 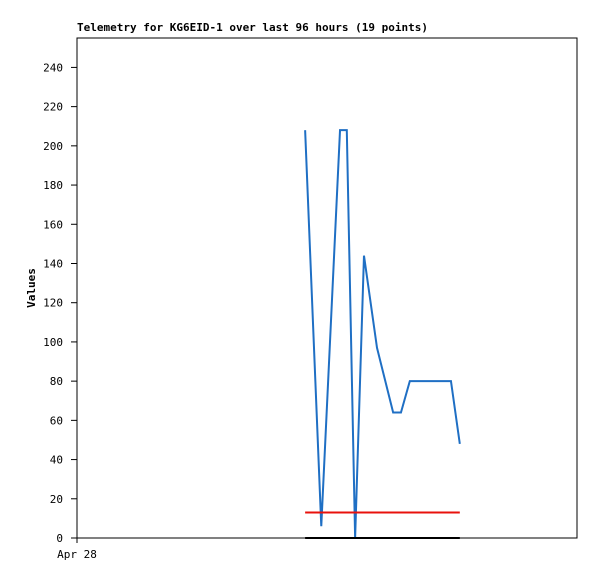 I want to click on y-tick-label: 180, so click(x=53, y=185).